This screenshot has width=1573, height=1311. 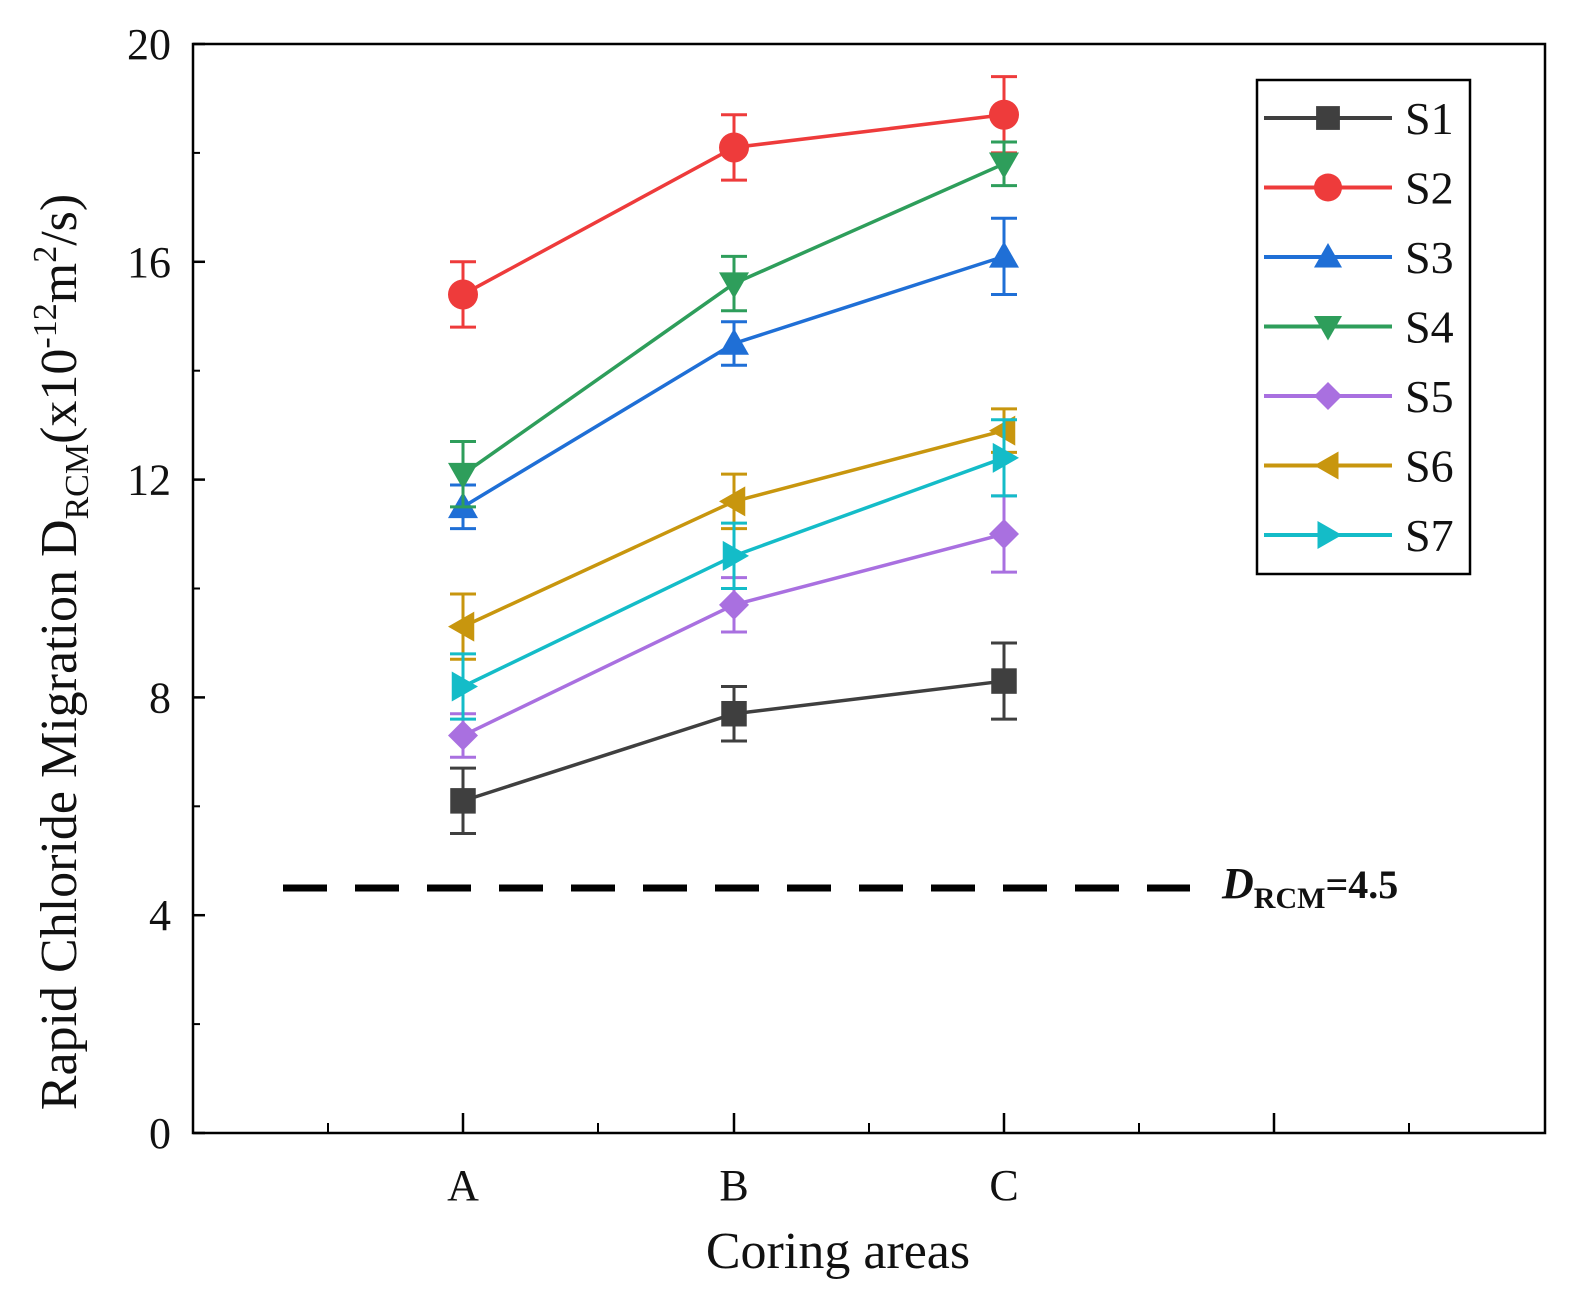 What do you see at coordinates (149, 262) in the screenshot?
I see `y-tick-label: 16` at bounding box center [149, 262].